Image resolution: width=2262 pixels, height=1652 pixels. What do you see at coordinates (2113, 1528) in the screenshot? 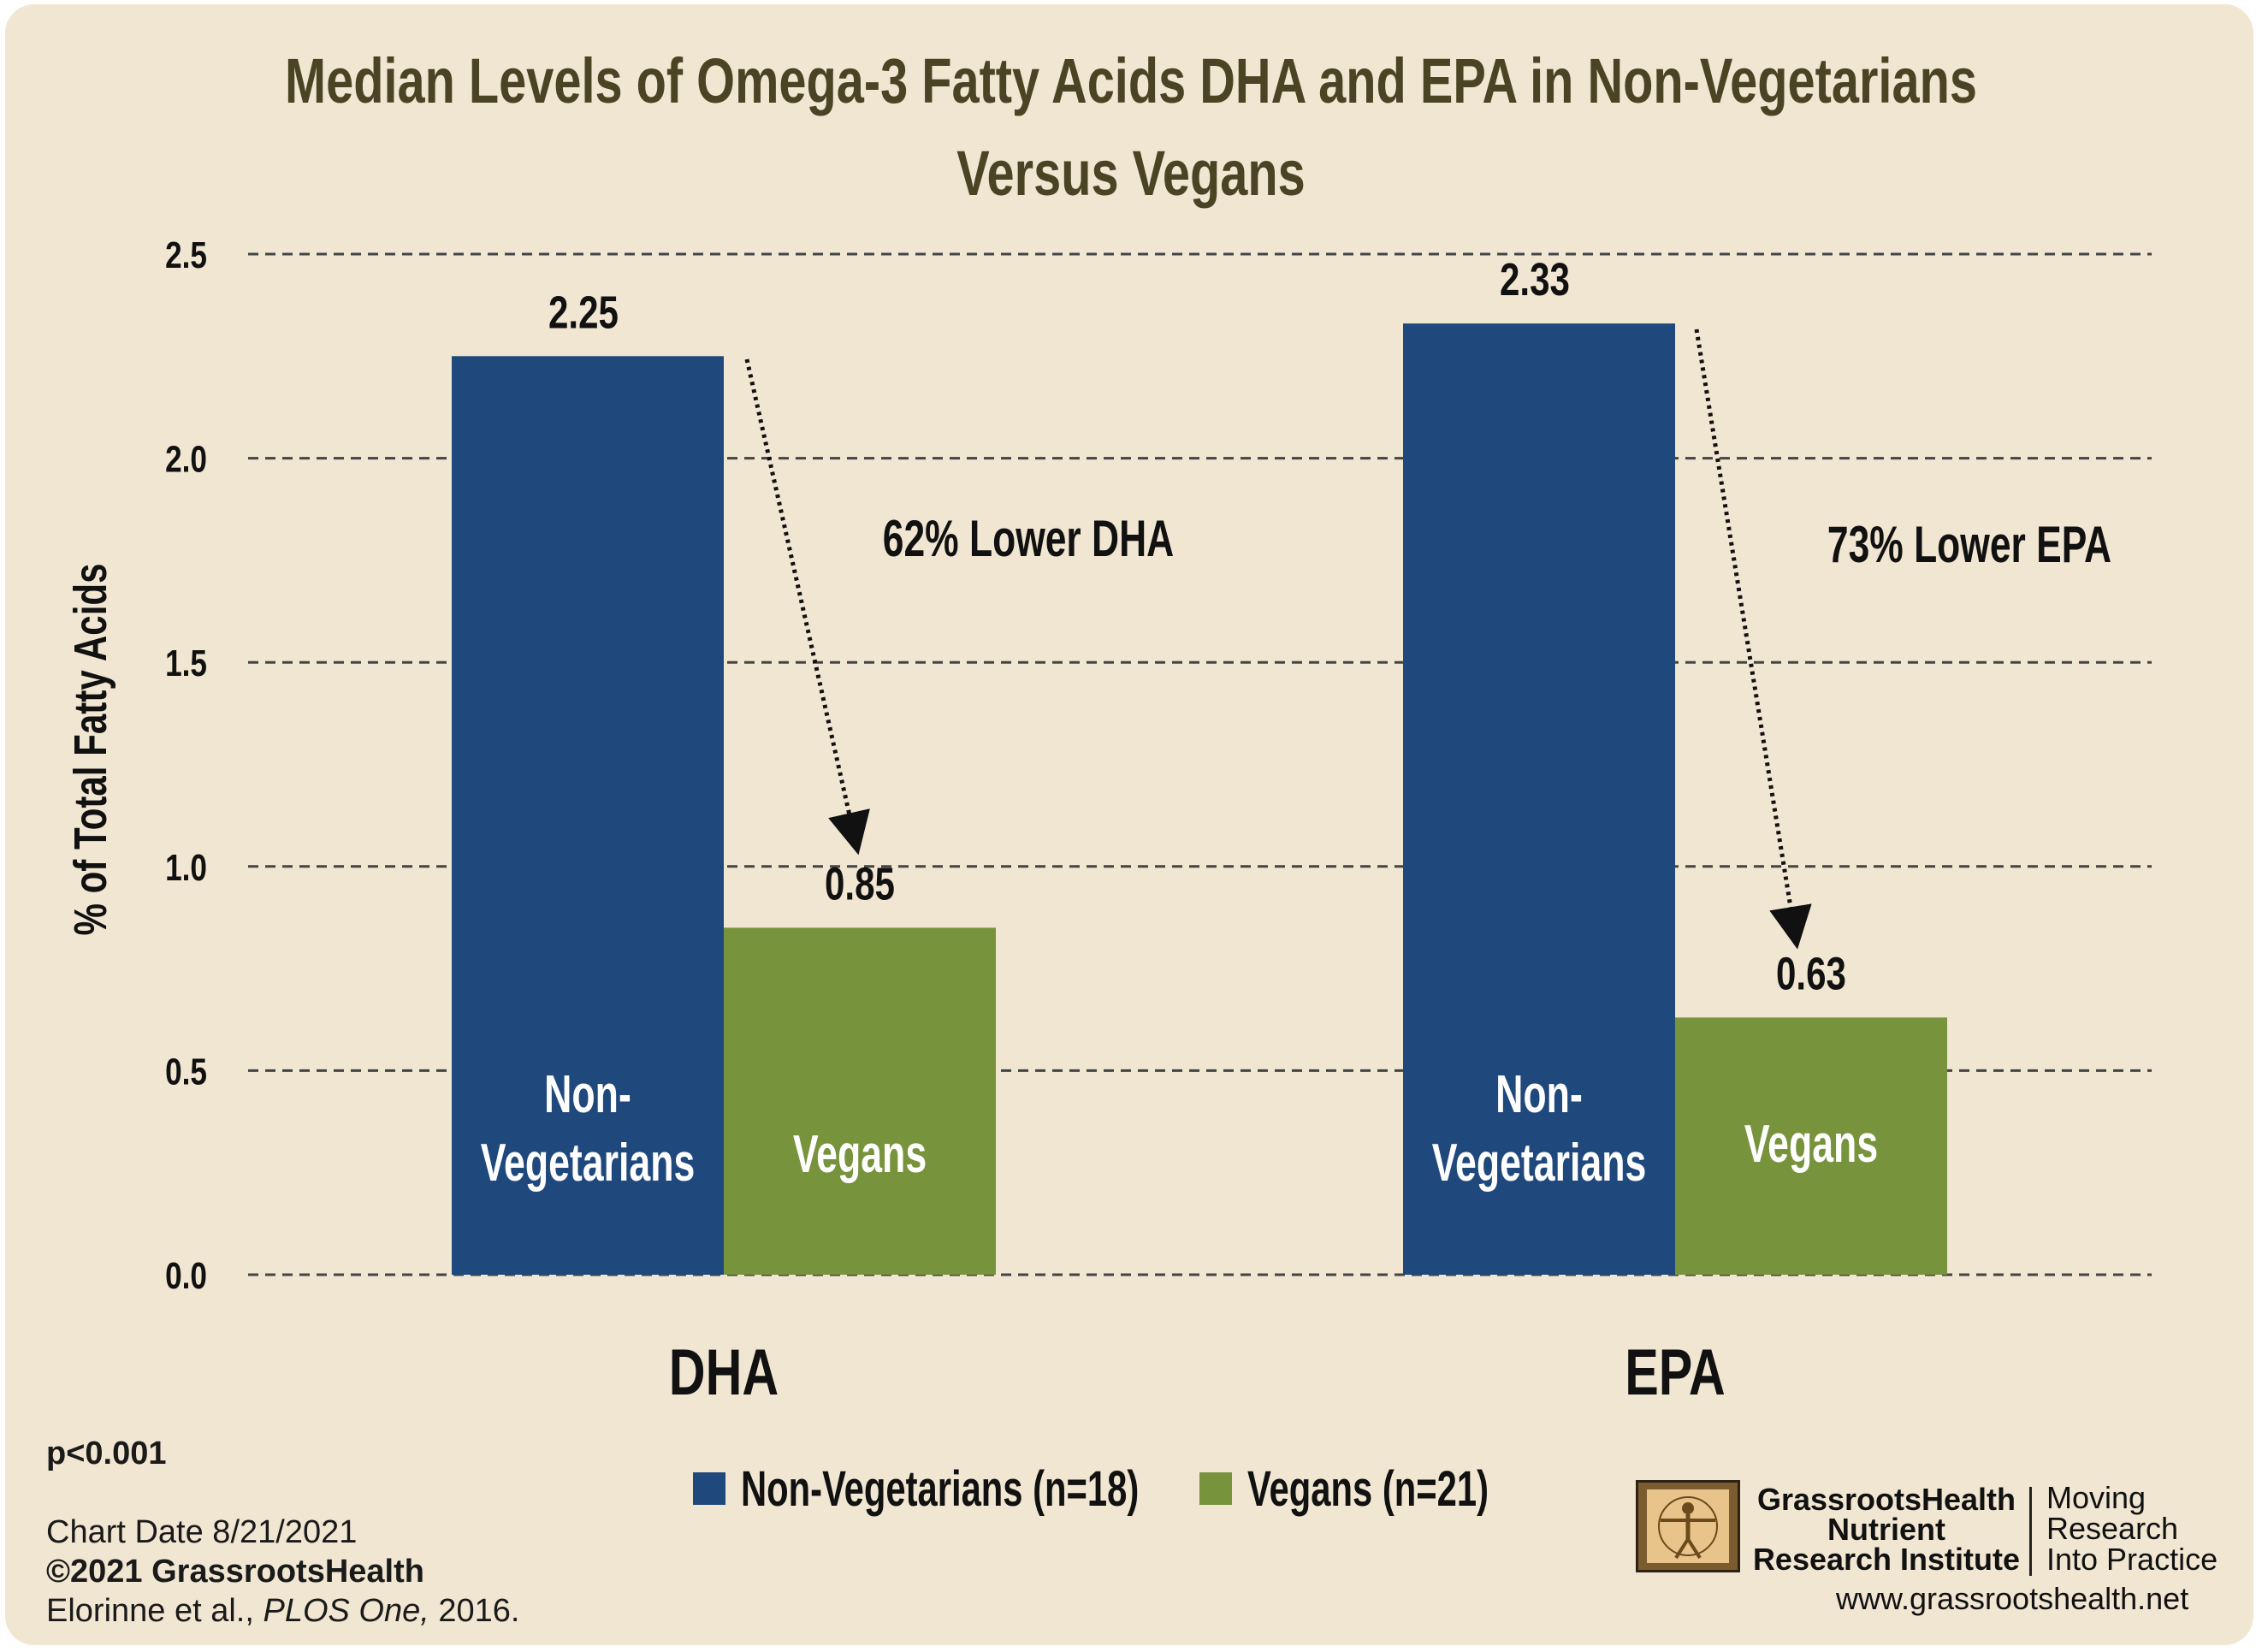
I see `tagline-line-2: Research` at bounding box center [2113, 1528].